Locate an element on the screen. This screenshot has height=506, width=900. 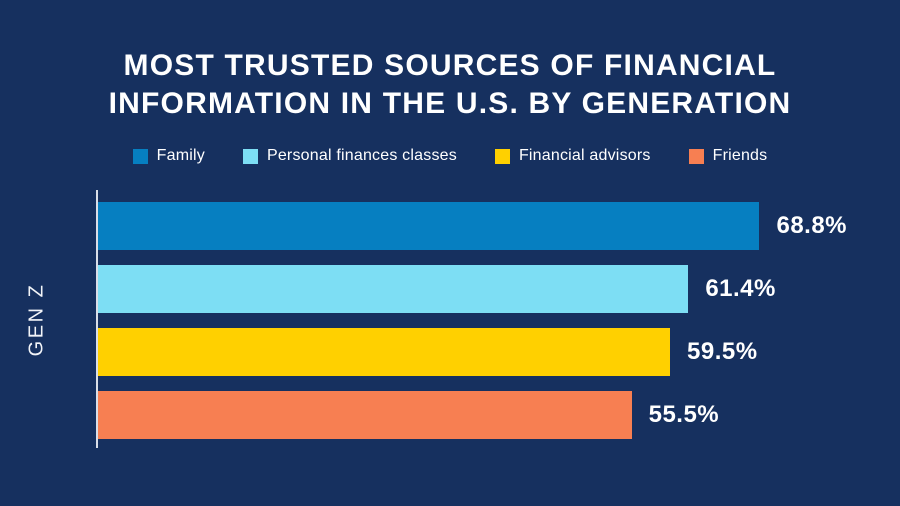
y-axis-group-label: GEN Z is located at coordinates (36, 319).